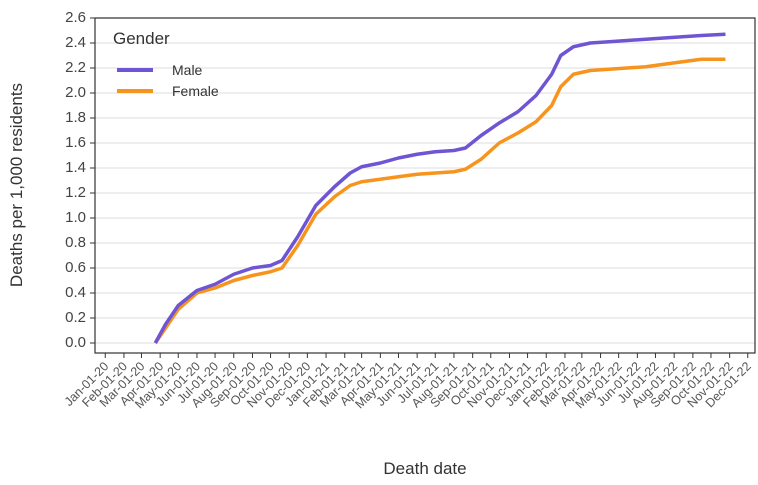 This screenshot has height=485, width=758. I want to click on y-tick-label: 0.4, so click(75, 292).